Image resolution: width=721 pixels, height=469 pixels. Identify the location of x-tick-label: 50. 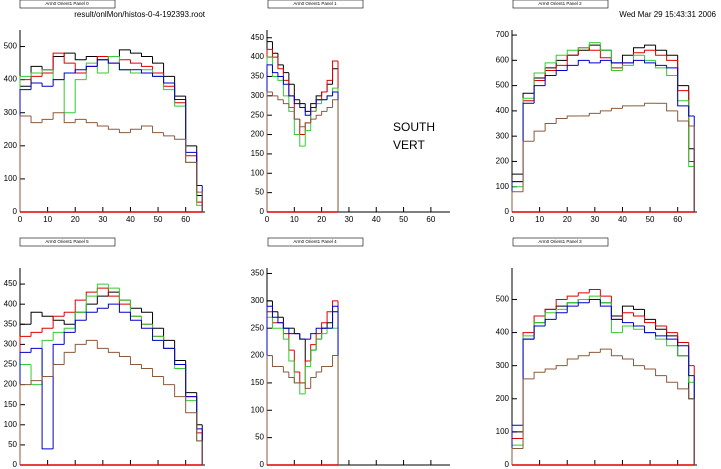
(650, 219).